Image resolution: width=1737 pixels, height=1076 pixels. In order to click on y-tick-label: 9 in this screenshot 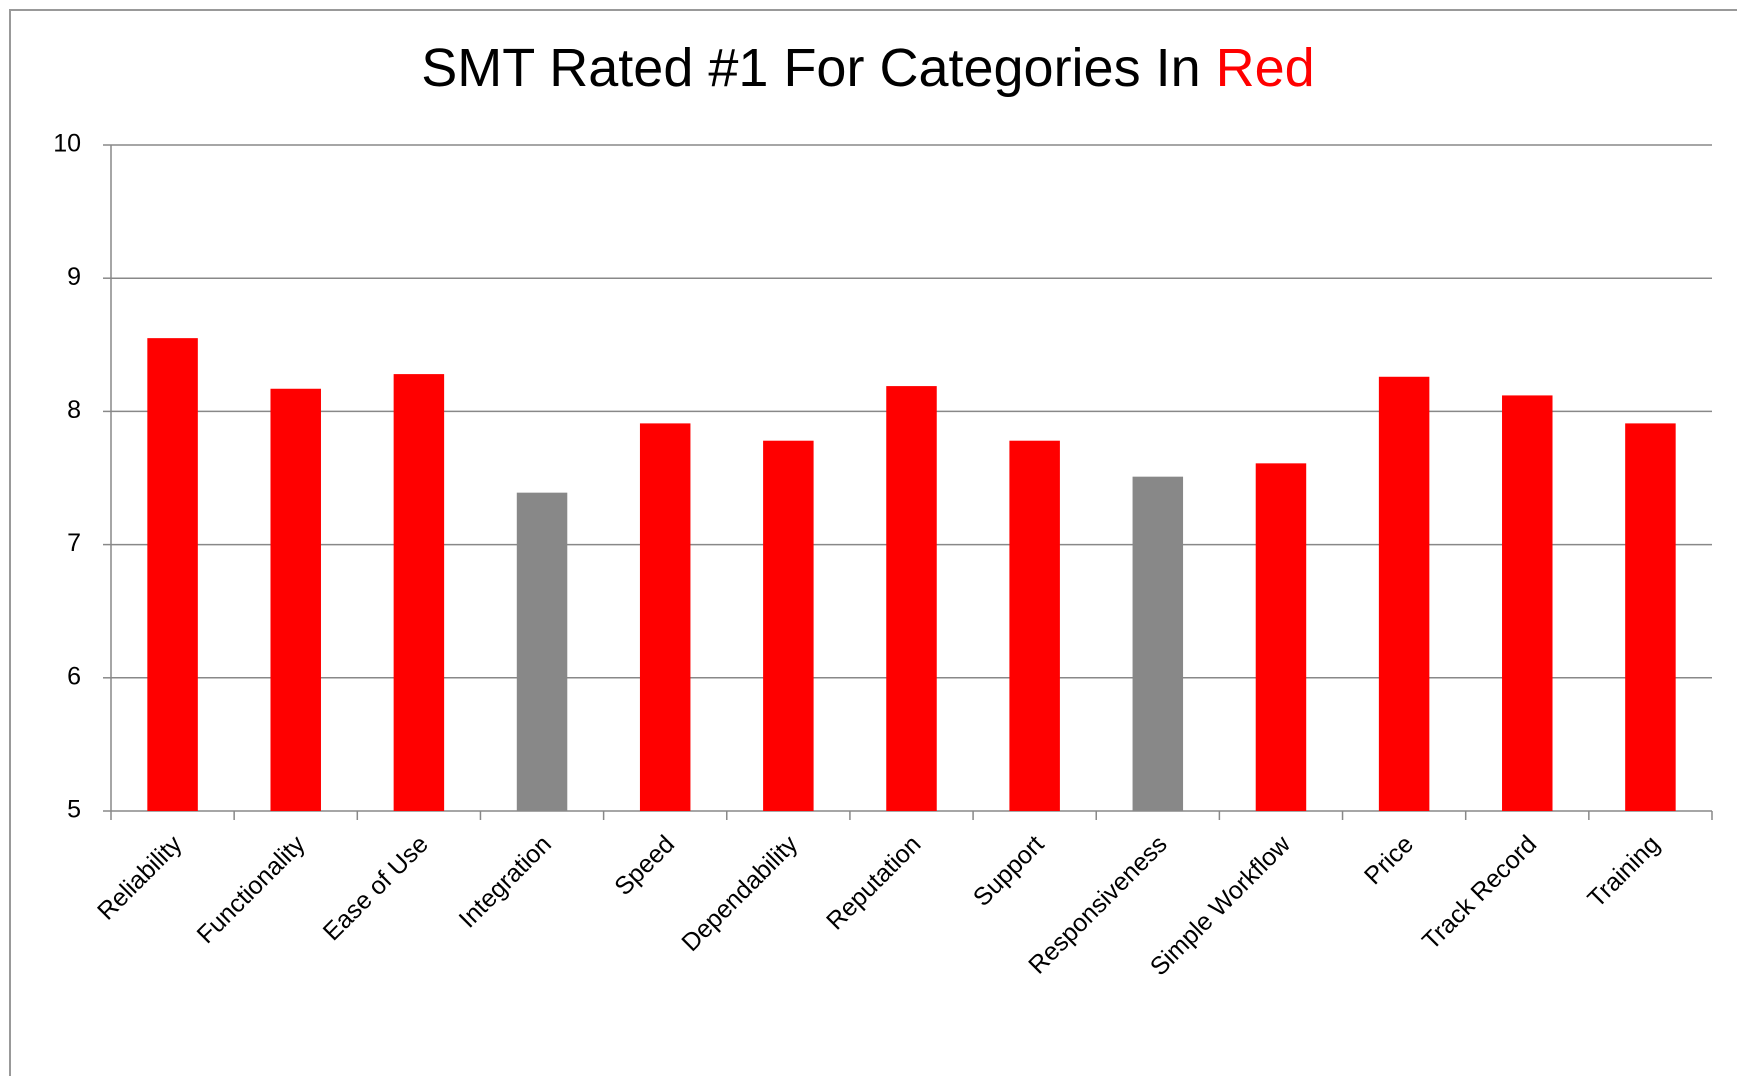, I will do `click(74, 277)`.